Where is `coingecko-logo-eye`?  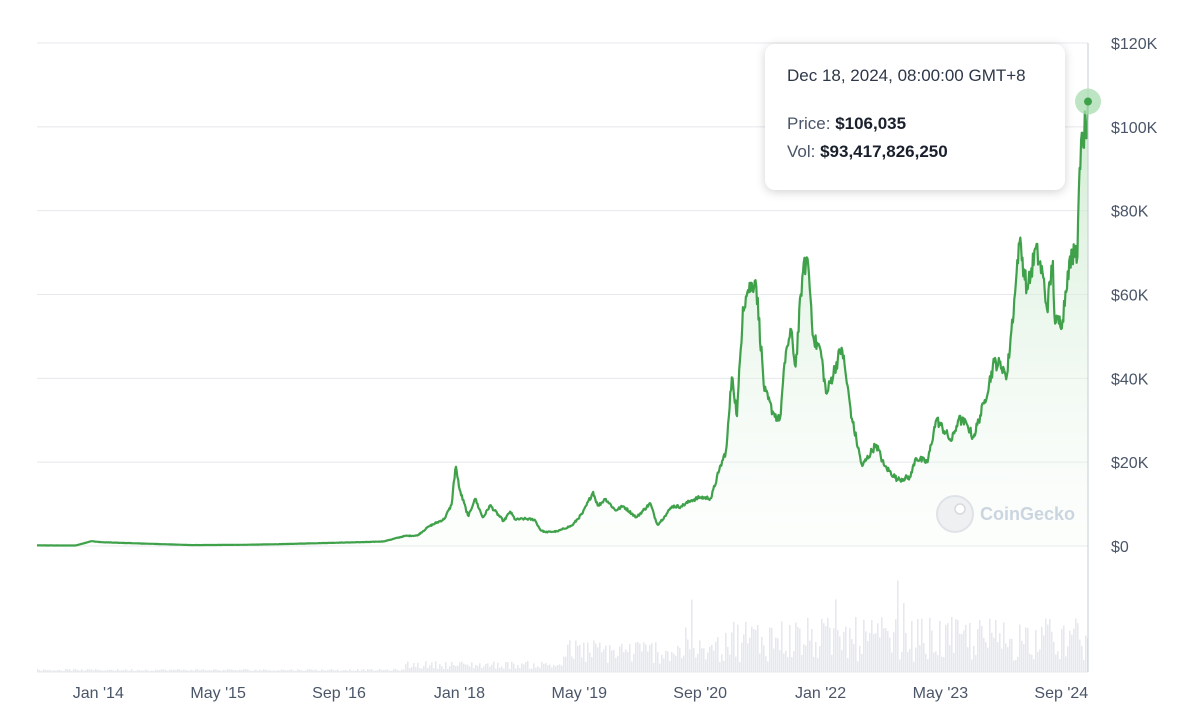
coingecko-logo-eye is located at coordinates (960, 509).